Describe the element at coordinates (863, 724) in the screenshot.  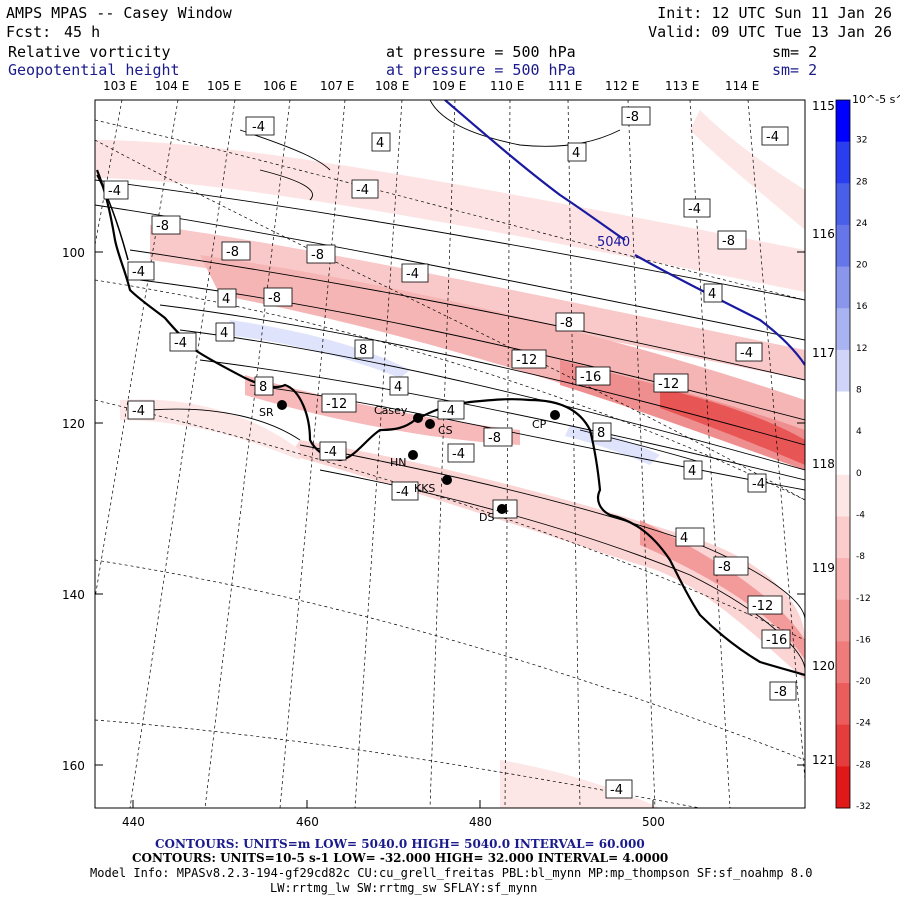
I see `colorbar-tick-label: -24` at that location.